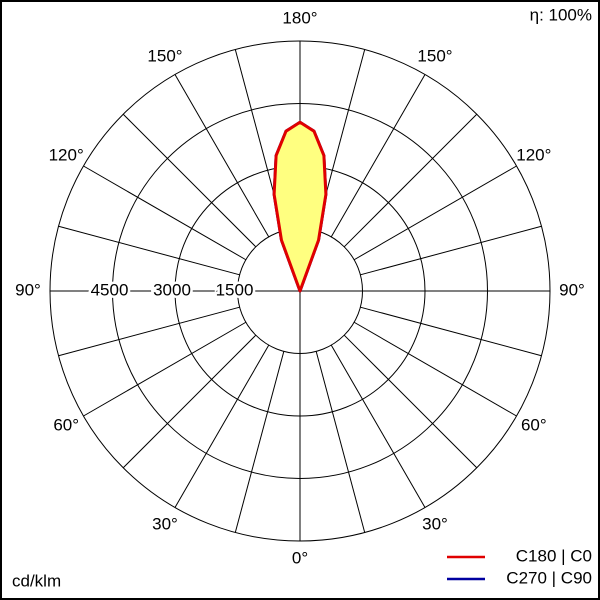  What do you see at coordinates (549, 577) in the screenshot?
I see `legend-label: C270 | C90` at bounding box center [549, 577].